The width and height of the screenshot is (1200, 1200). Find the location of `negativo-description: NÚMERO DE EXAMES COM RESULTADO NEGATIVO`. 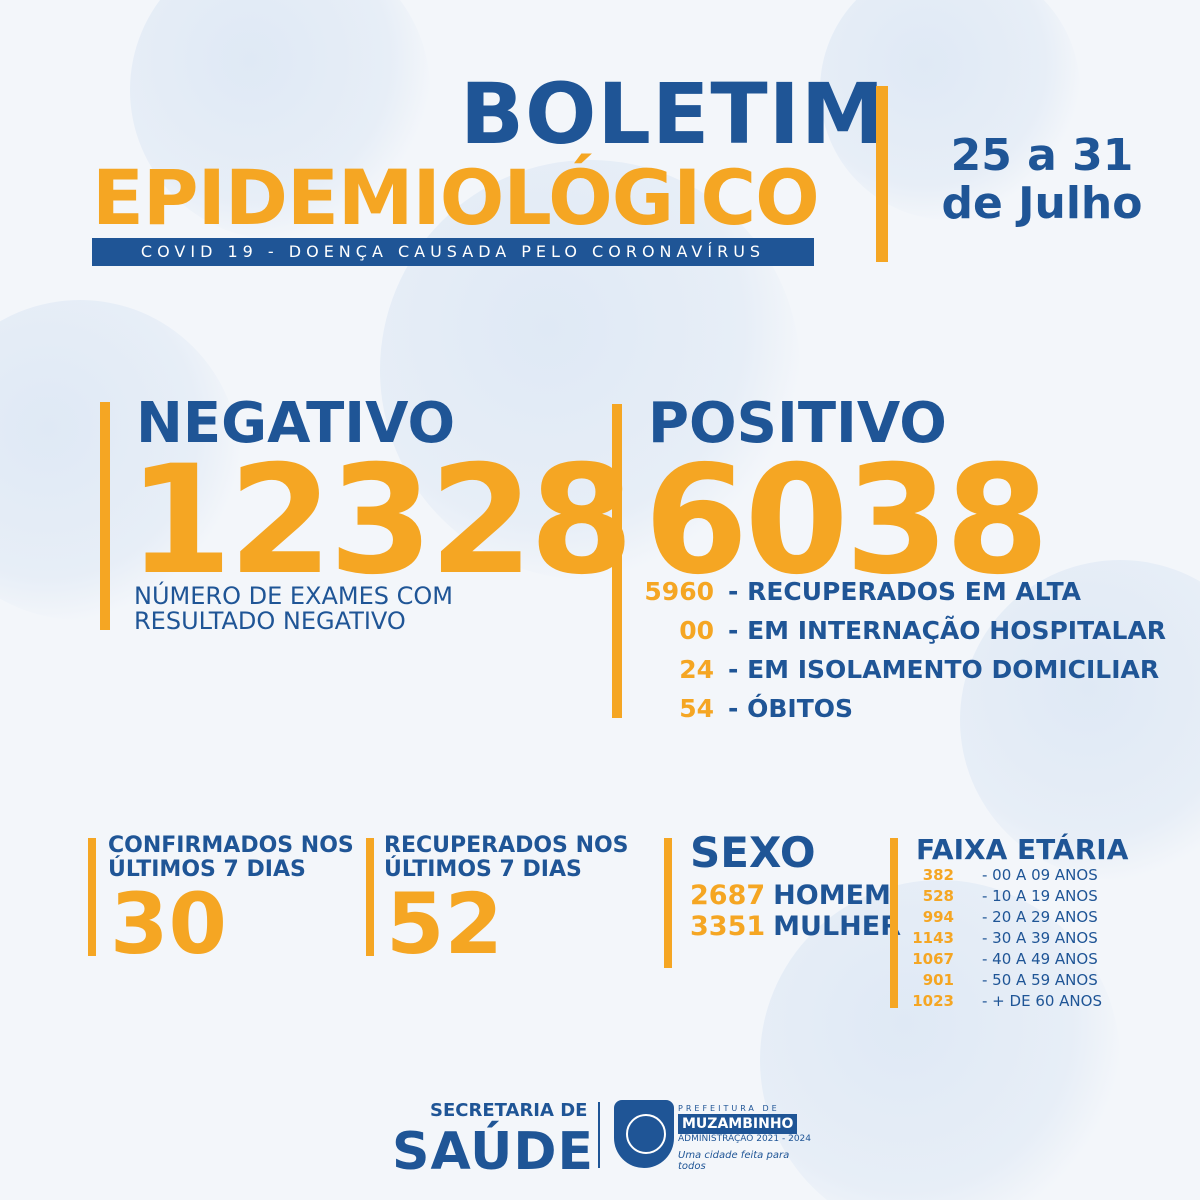

negativo-description: NÚMERO DE EXAMES COM RESULTADO NEGATIVO is located at coordinates (293, 609).